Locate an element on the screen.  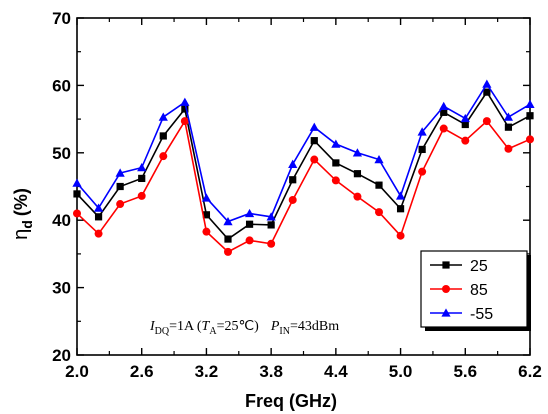
legend-label: -55 is located at coordinates (481, 314).